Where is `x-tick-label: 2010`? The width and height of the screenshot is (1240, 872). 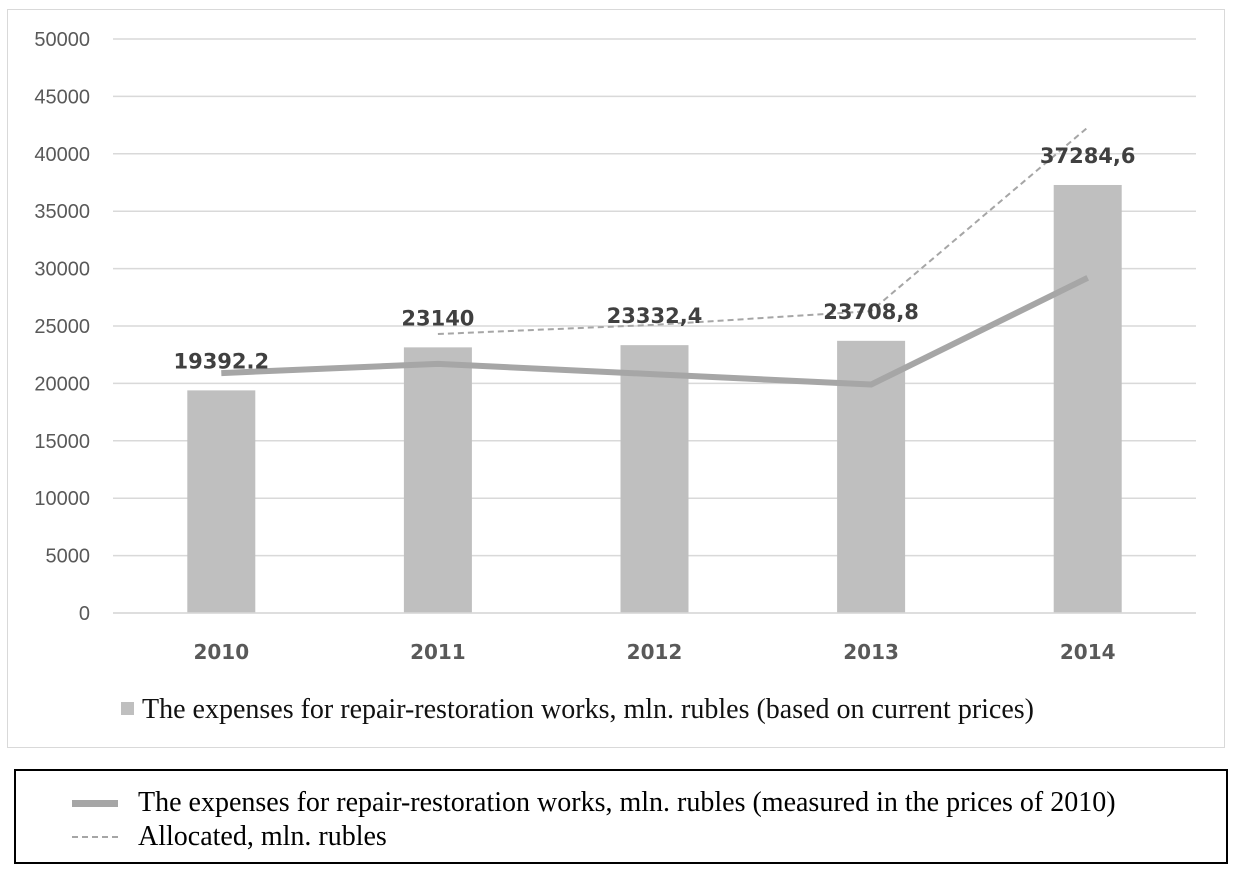 x-tick-label: 2010 is located at coordinates (221, 652).